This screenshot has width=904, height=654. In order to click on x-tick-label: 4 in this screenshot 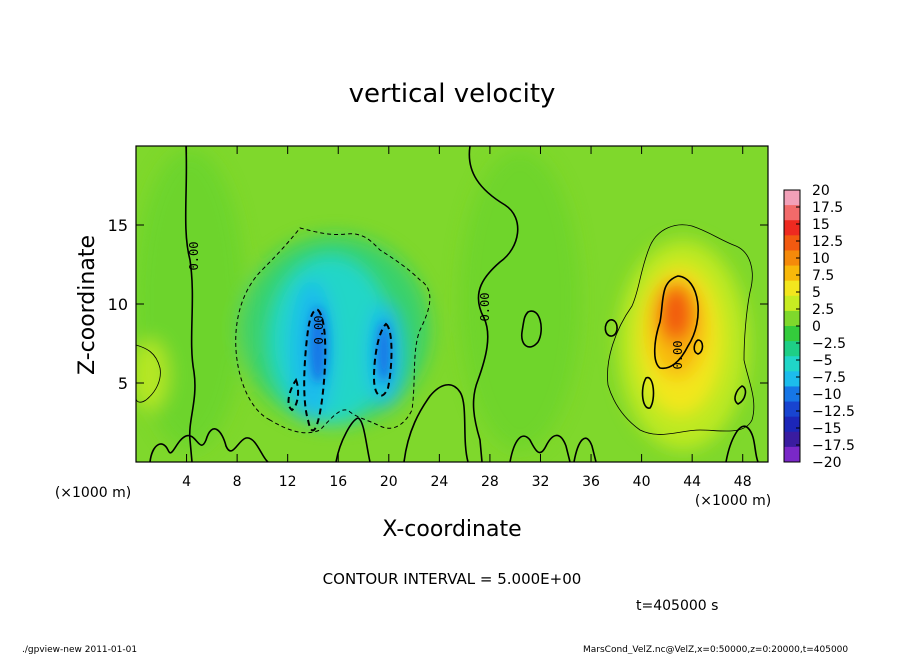, I will do `click(186, 482)`.